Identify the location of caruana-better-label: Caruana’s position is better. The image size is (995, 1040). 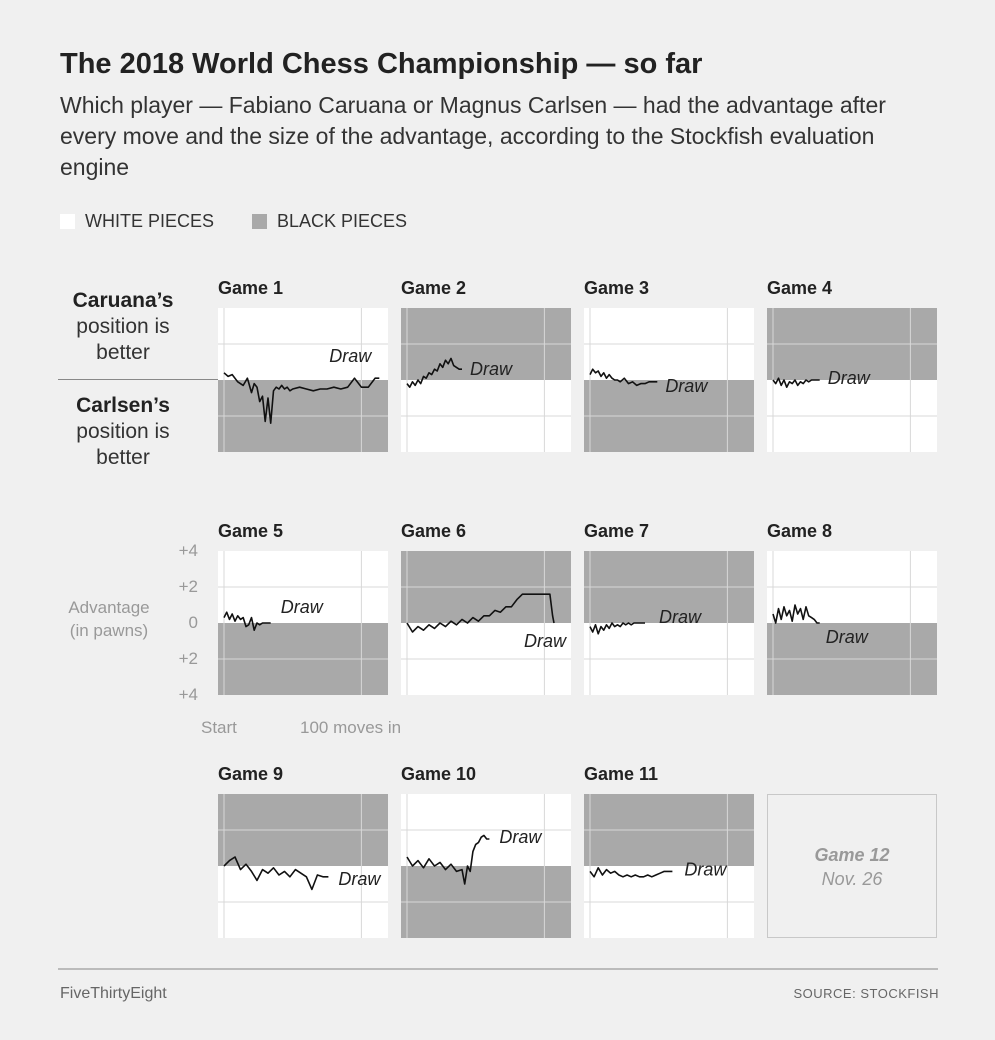
(123, 327).